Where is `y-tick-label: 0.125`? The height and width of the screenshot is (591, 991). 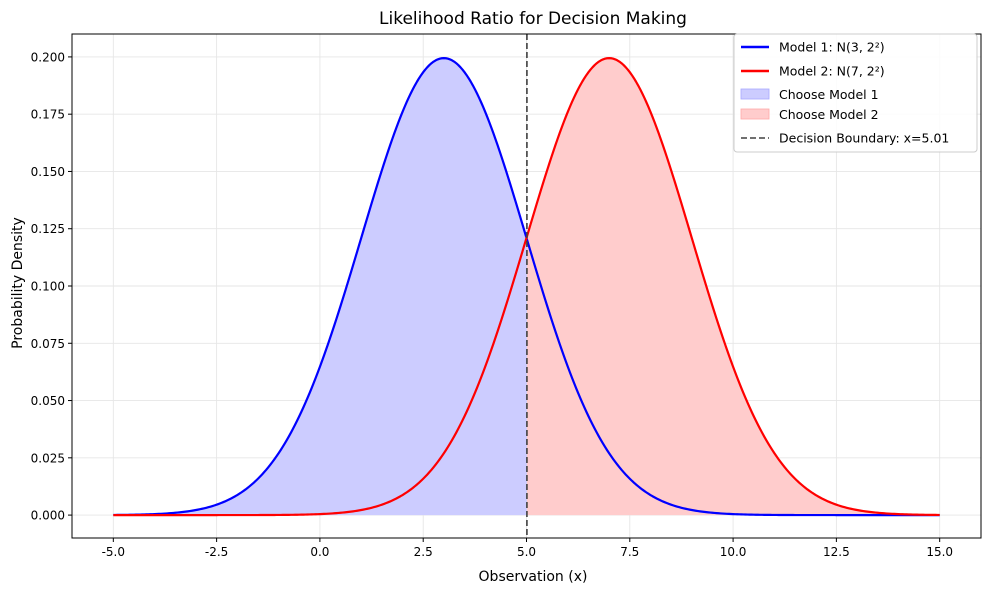 y-tick-label: 0.125 is located at coordinates (48, 229).